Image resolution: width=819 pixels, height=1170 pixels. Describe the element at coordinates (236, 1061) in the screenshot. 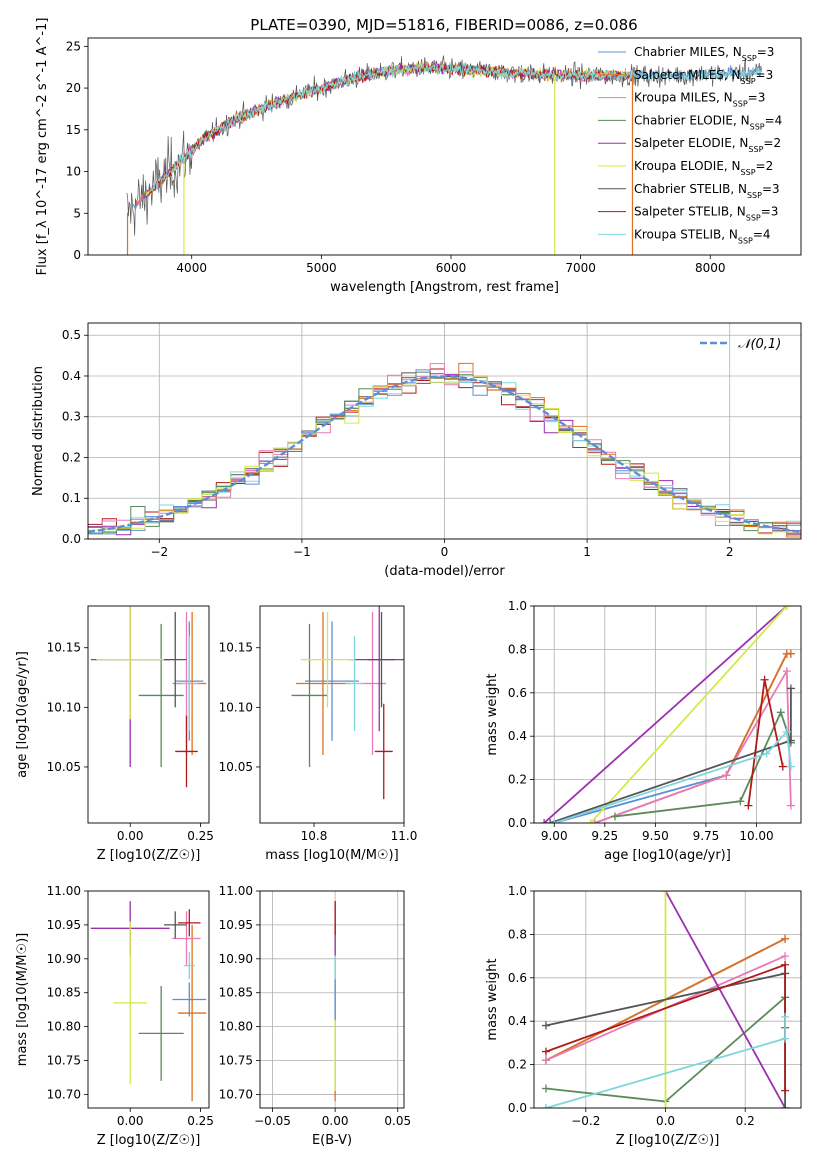

I see `y-tick-label: 10.75` at that location.